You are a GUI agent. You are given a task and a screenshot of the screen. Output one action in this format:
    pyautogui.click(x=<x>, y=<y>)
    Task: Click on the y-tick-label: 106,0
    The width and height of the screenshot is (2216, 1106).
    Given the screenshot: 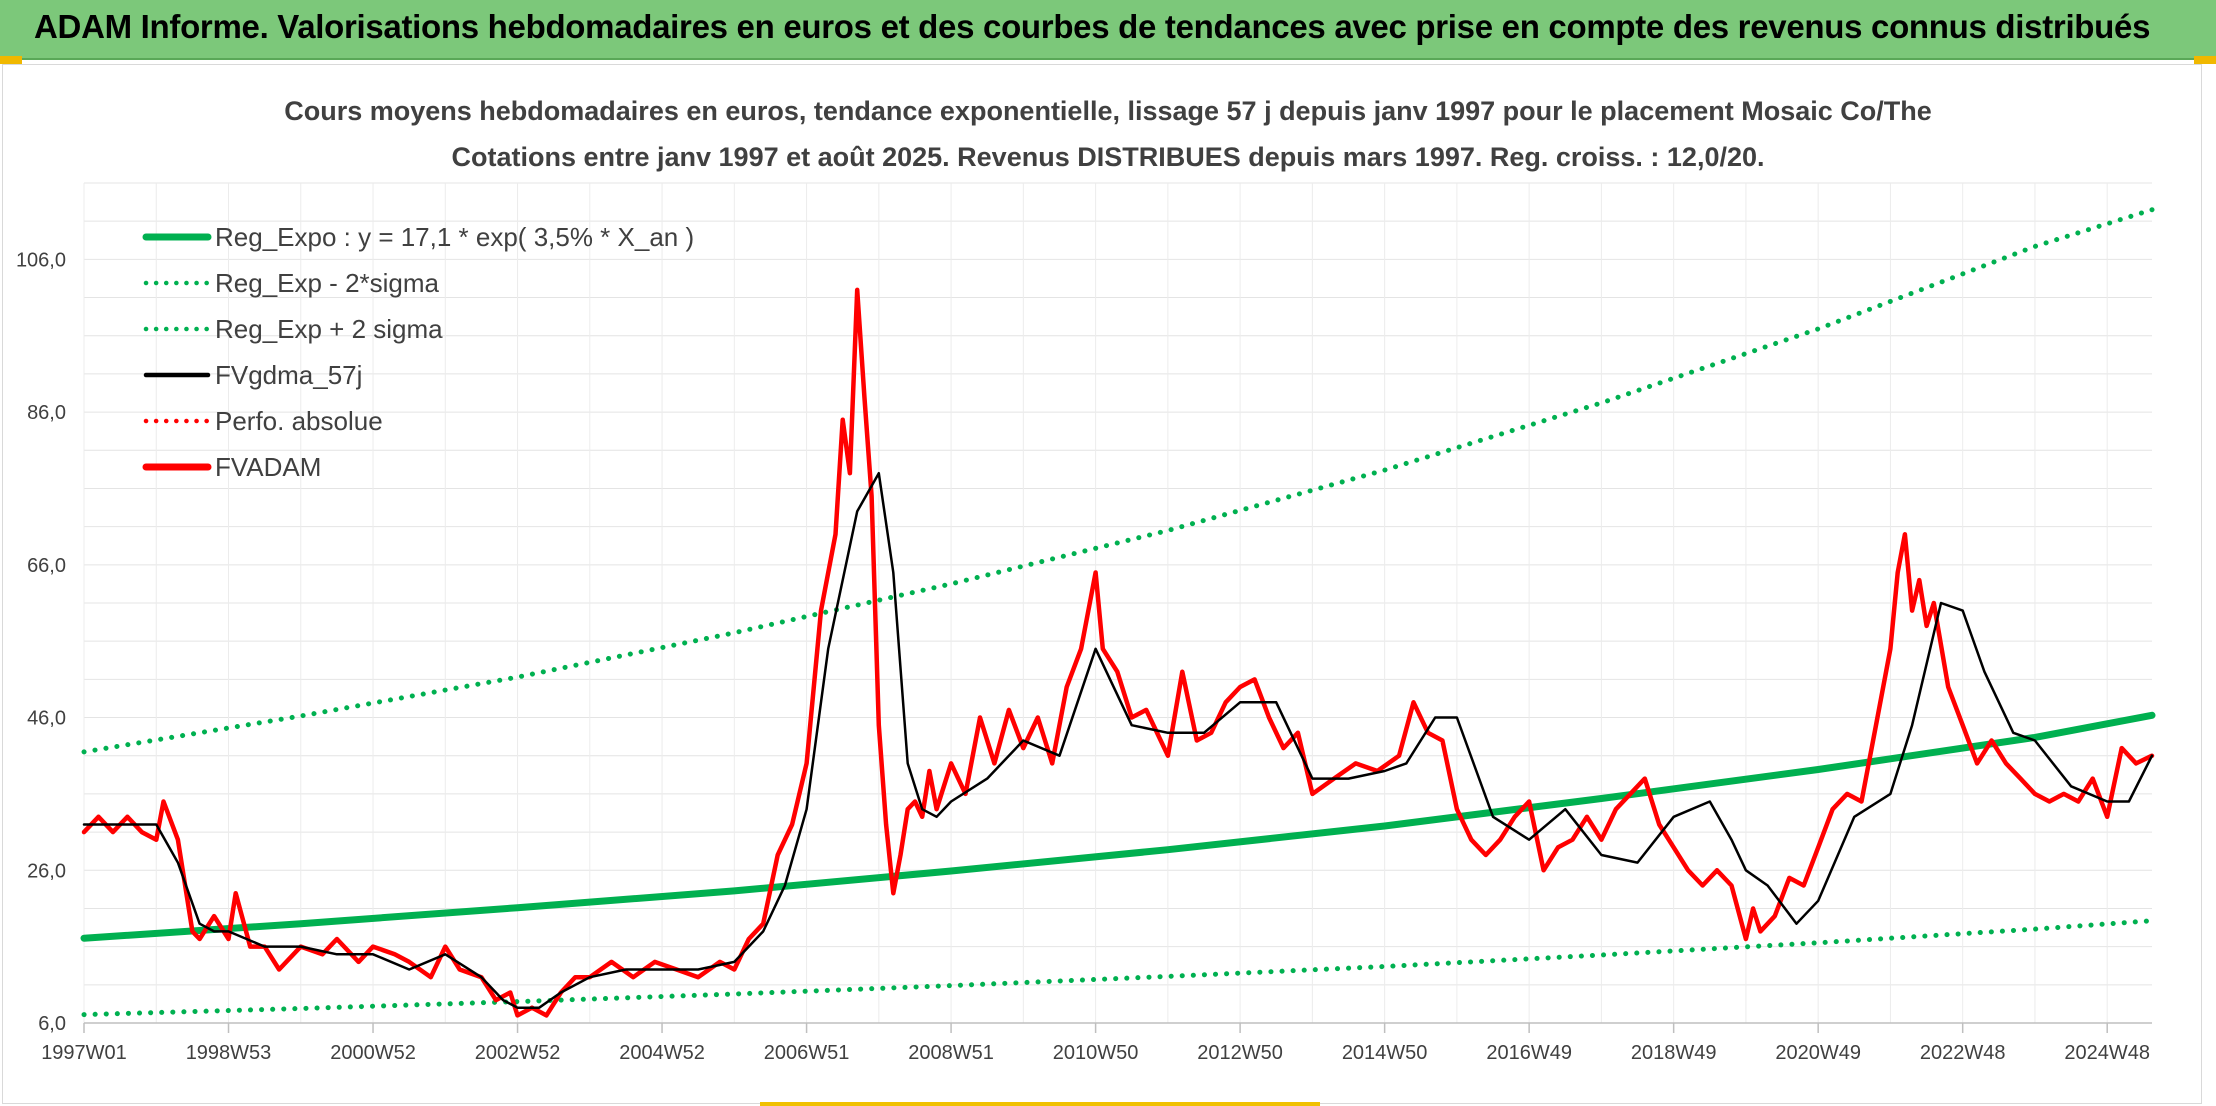 What is the action you would take?
    pyautogui.click(x=41, y=260)
    